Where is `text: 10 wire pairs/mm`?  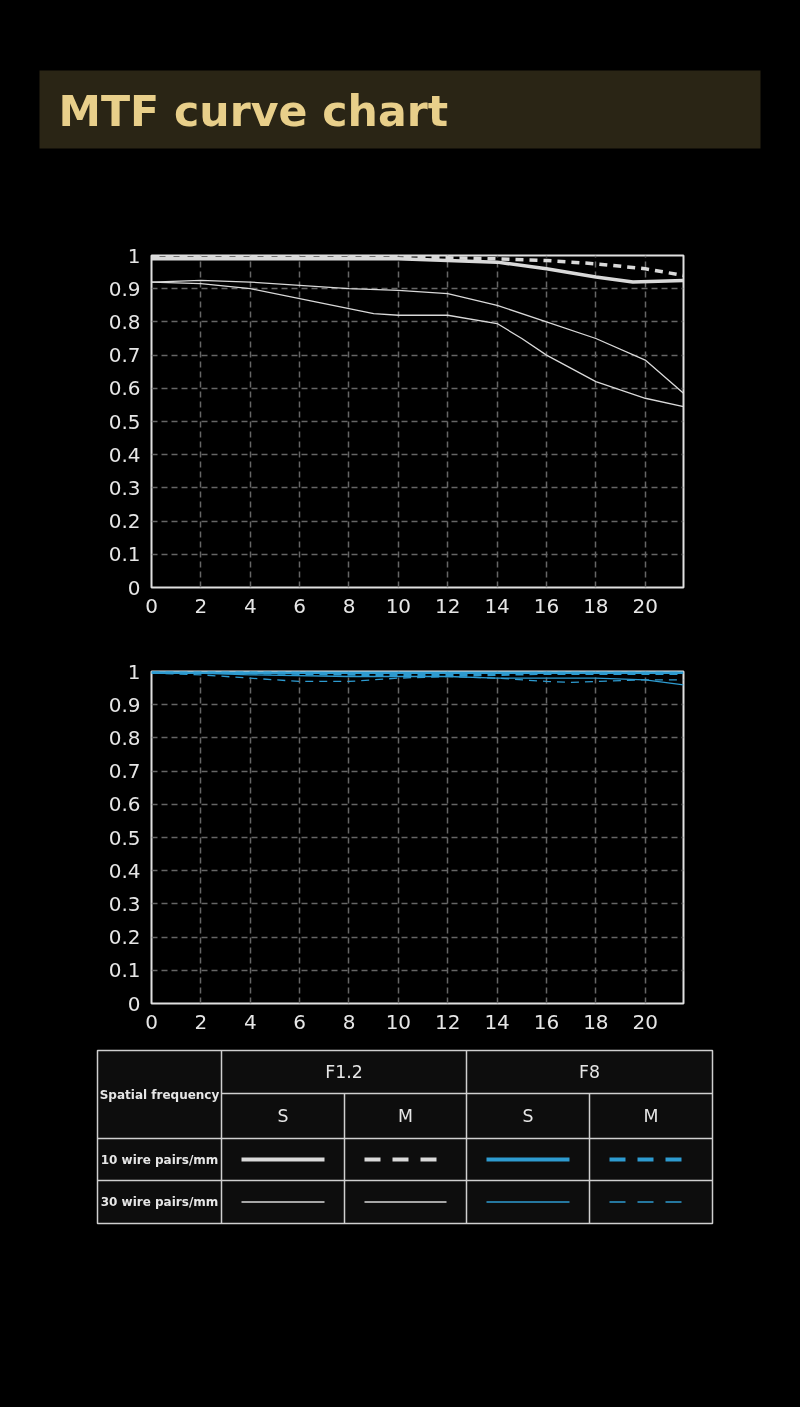 text: 10 wire pairs/mm is located at coordinates (159, 1159).